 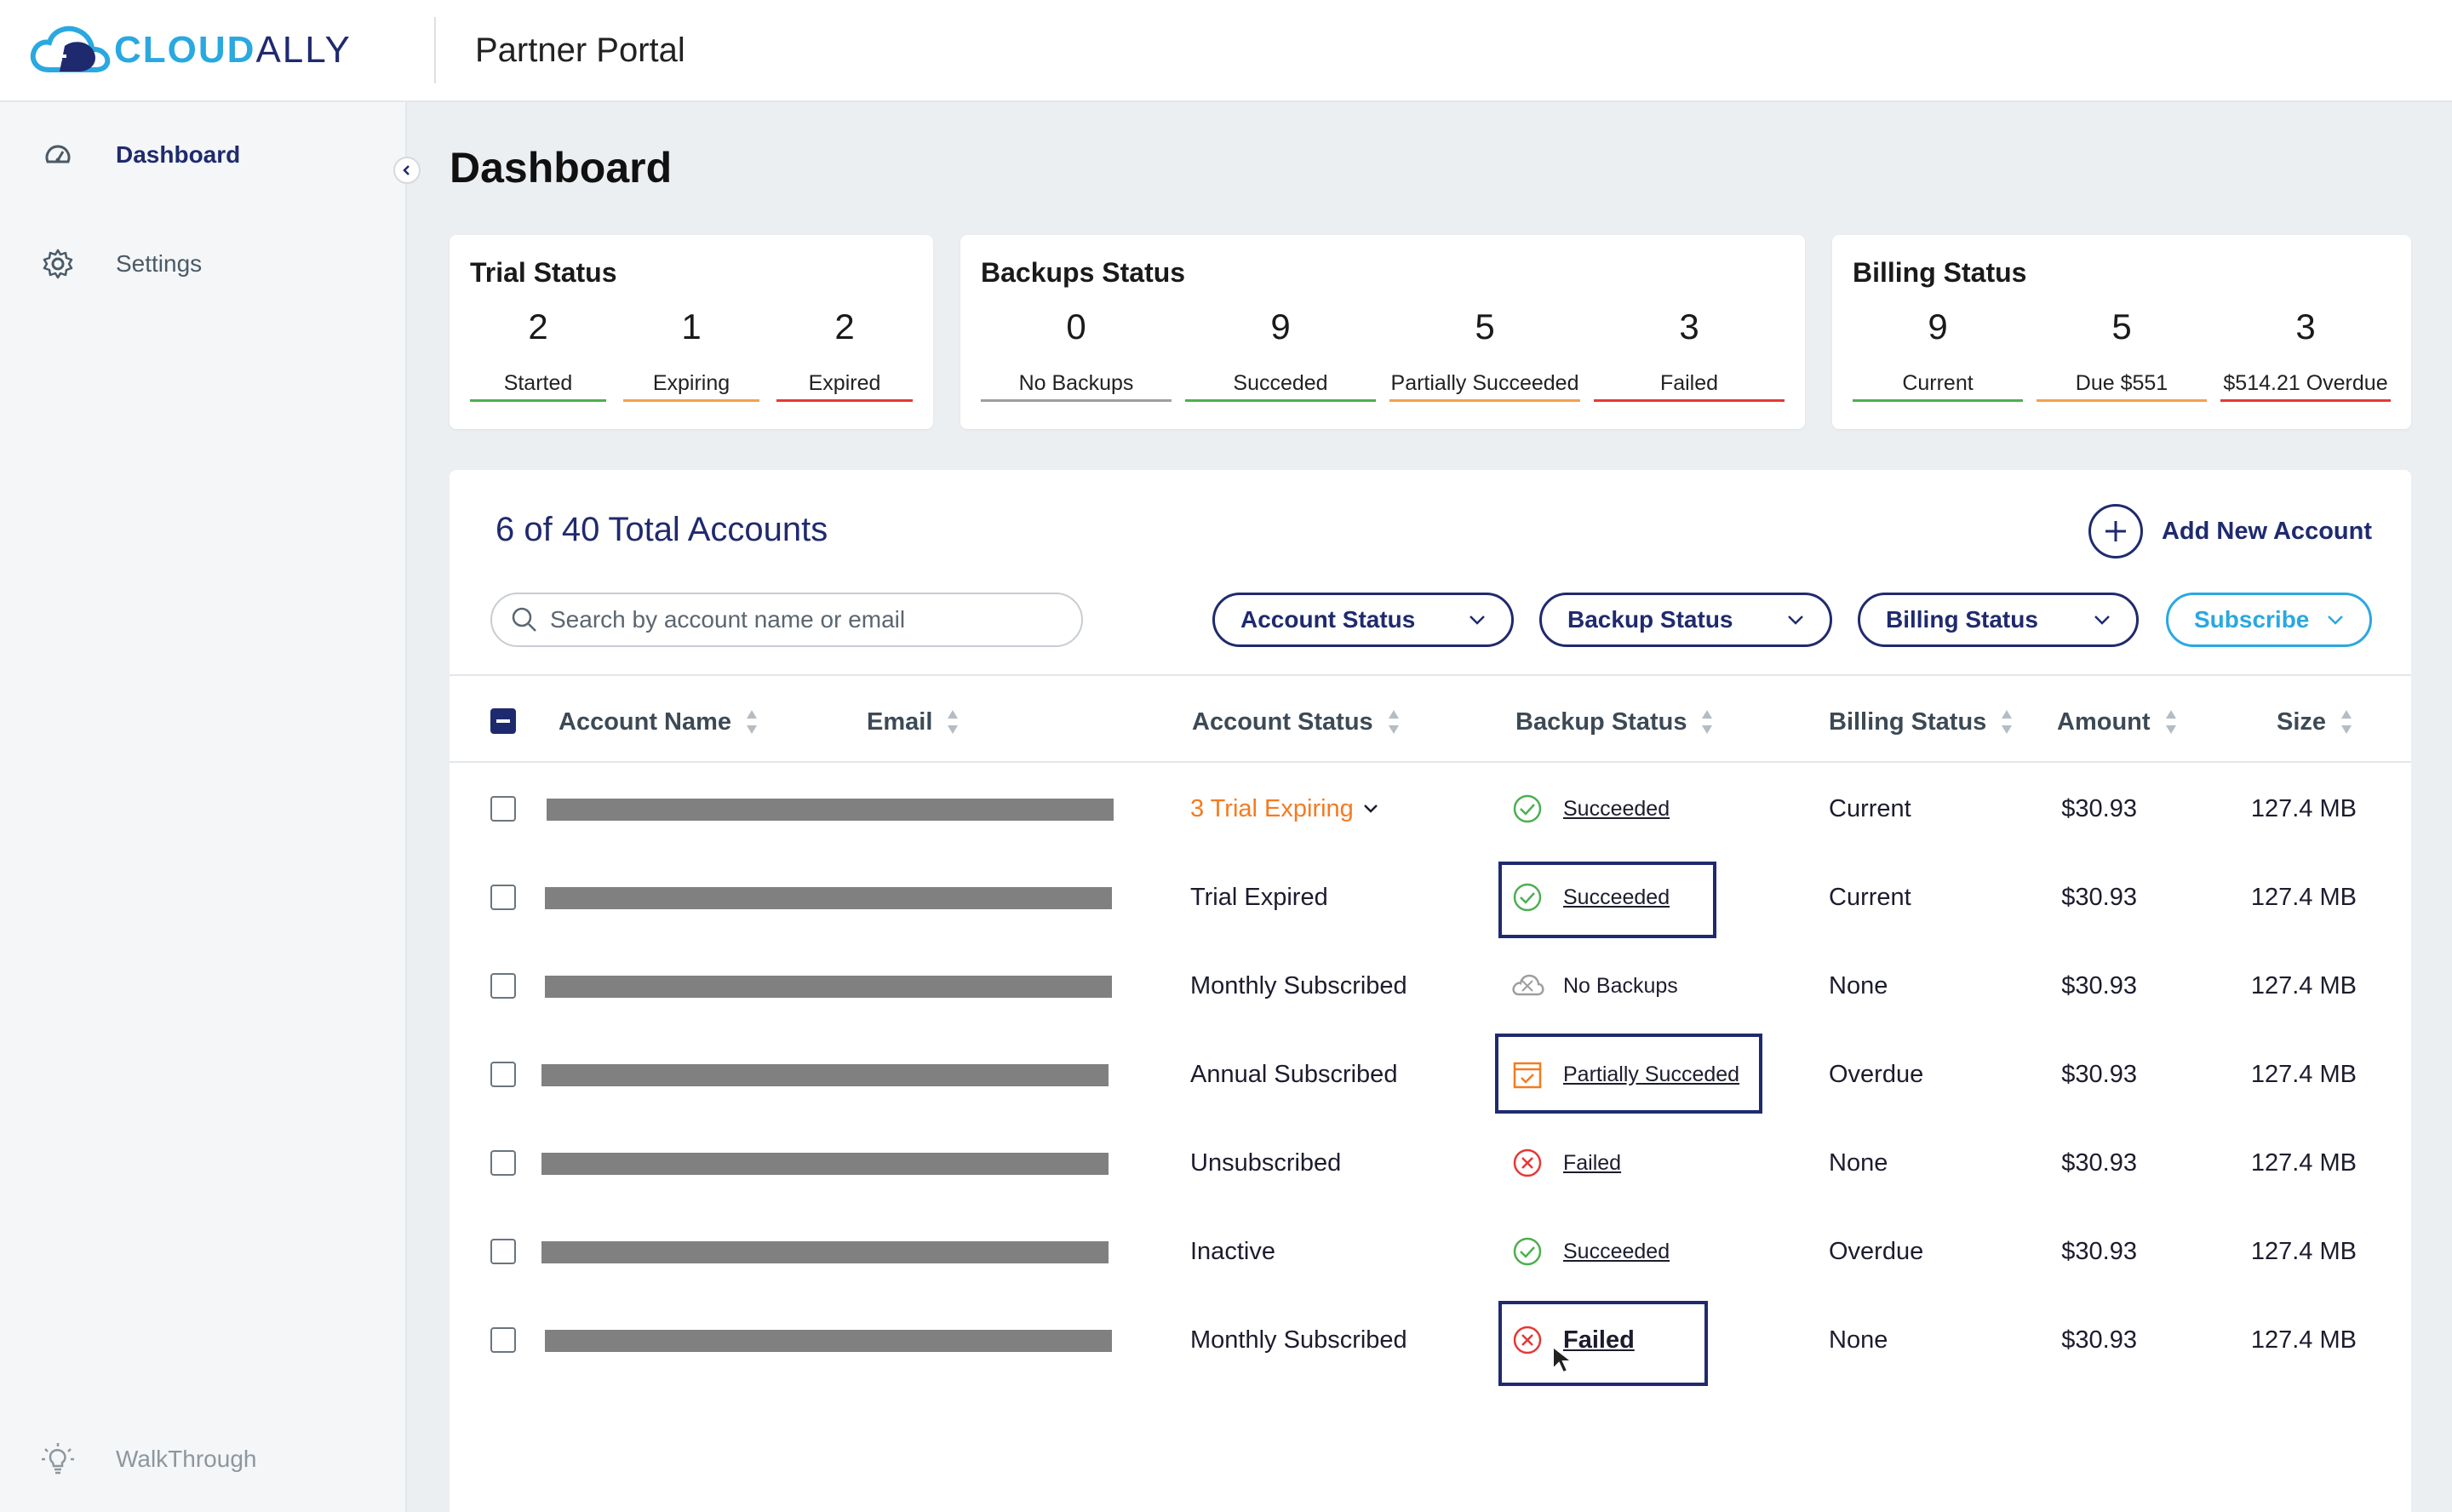 I want to click on filter-label: Account Status, so click(x=1328, y=619).